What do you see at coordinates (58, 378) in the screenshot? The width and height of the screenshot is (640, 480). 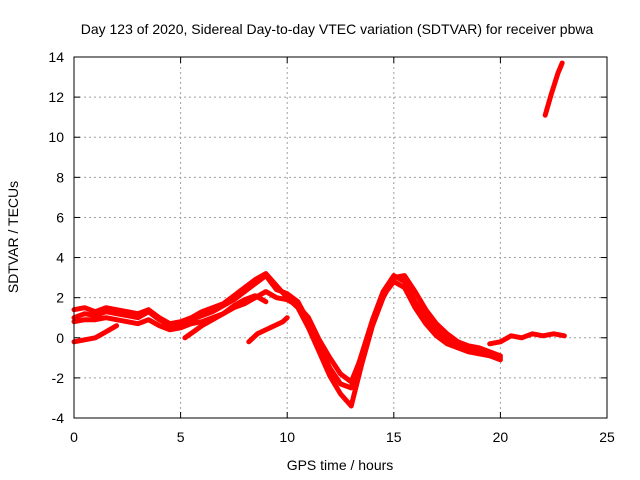 I see `y-tick-label: -2` at bounding box center [58, 378].